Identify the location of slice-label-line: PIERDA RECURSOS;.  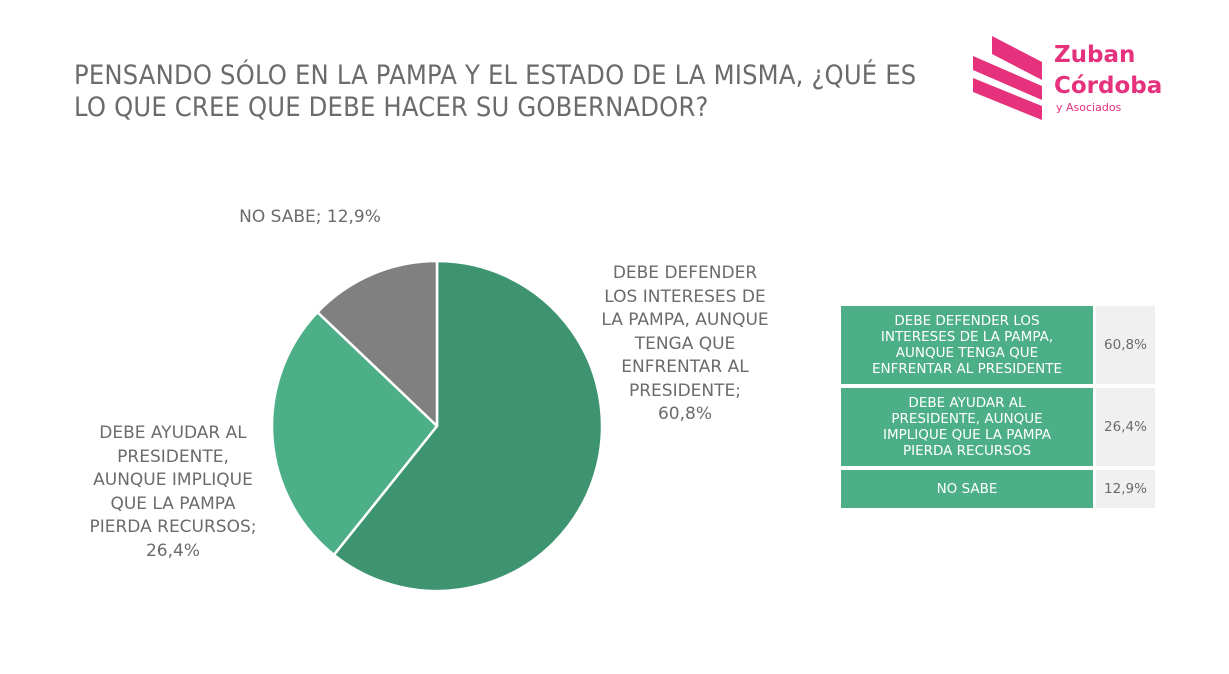
(173, 527).